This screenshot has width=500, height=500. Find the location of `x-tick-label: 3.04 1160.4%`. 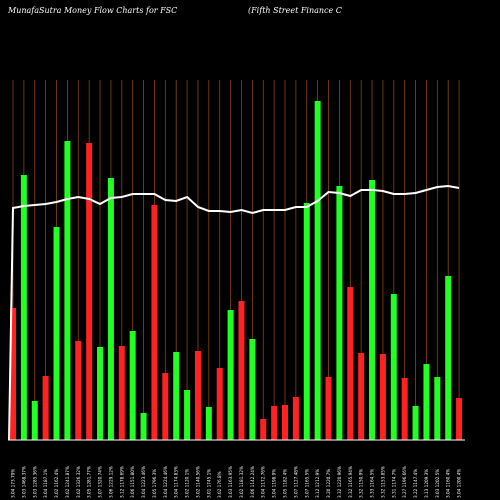

x-tick-label: 3.04 1160.4% is located at coordinates (448, 483).